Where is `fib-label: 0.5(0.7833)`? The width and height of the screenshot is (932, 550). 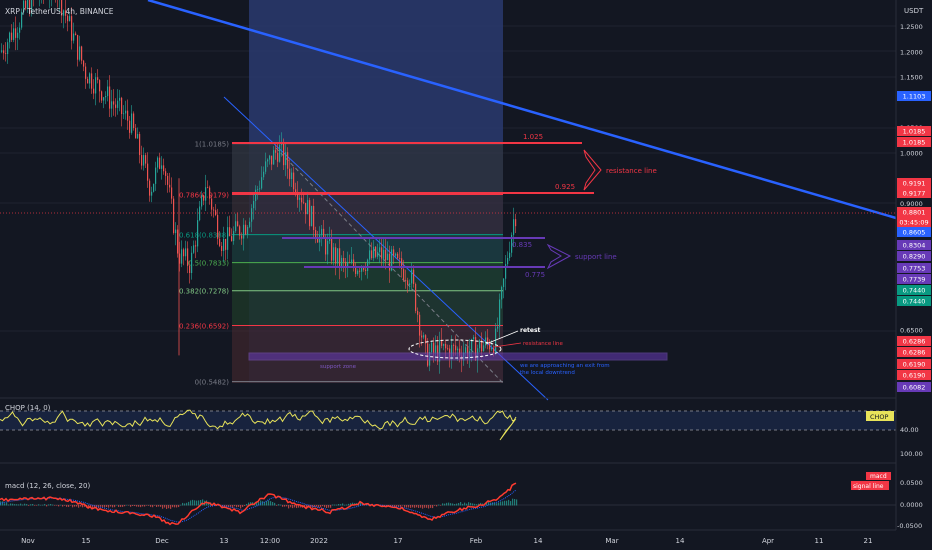
fib-label: 0.5(0.7833) is located at coordinates (208, 264).